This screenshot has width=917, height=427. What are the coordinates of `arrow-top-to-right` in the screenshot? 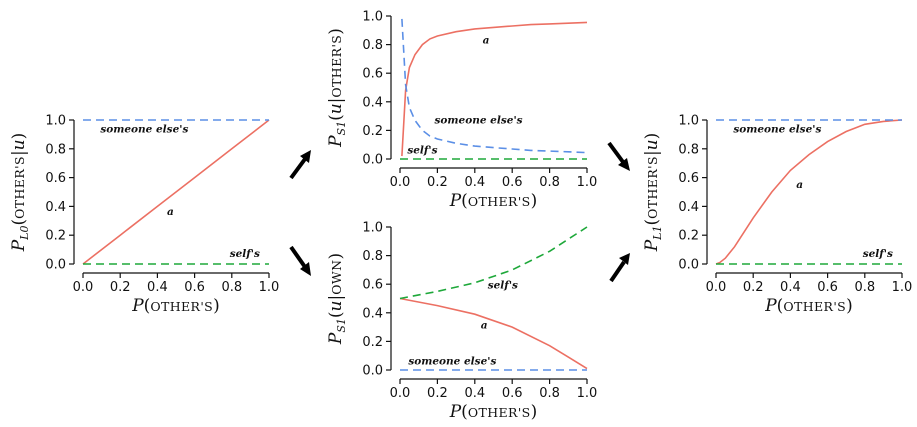 It's located at (618, 156).